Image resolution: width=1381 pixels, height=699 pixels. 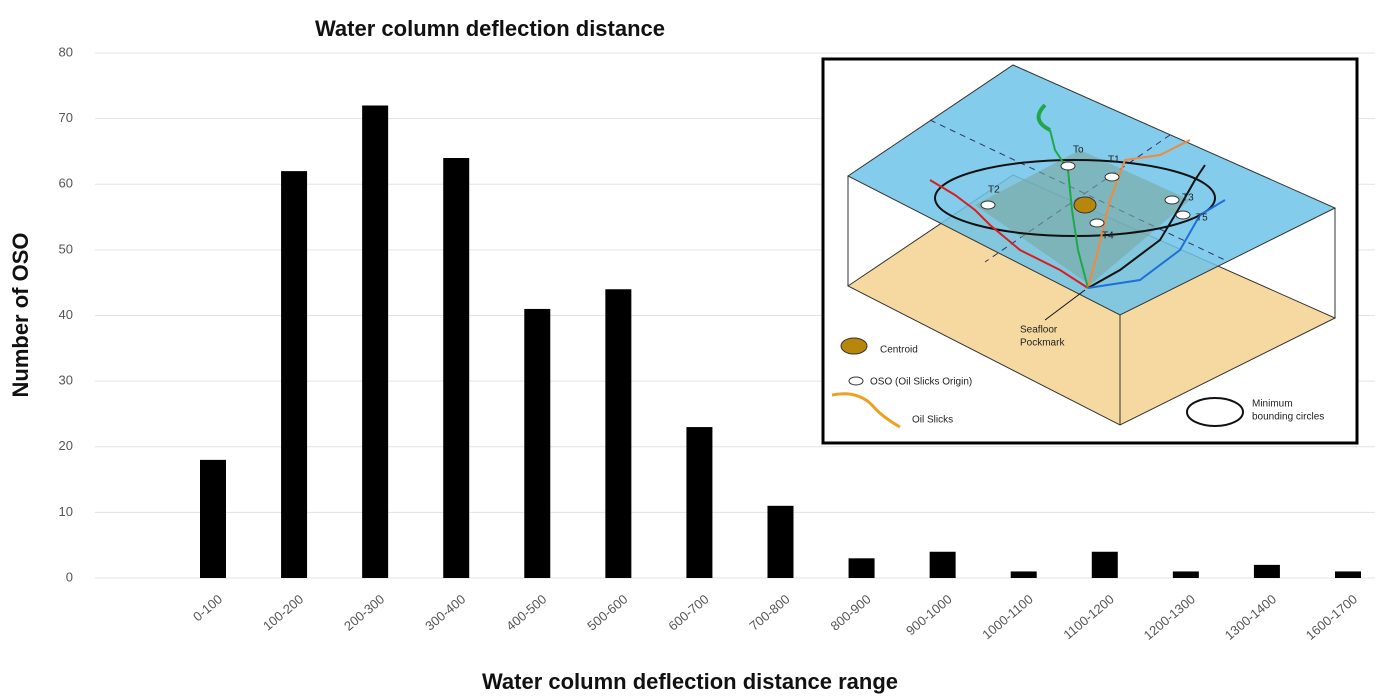 What do you see at coordinates (1007, 616) in the screenshot?
I see `x-tick-label: 1000-1100` at bounding box center [1007, 616].